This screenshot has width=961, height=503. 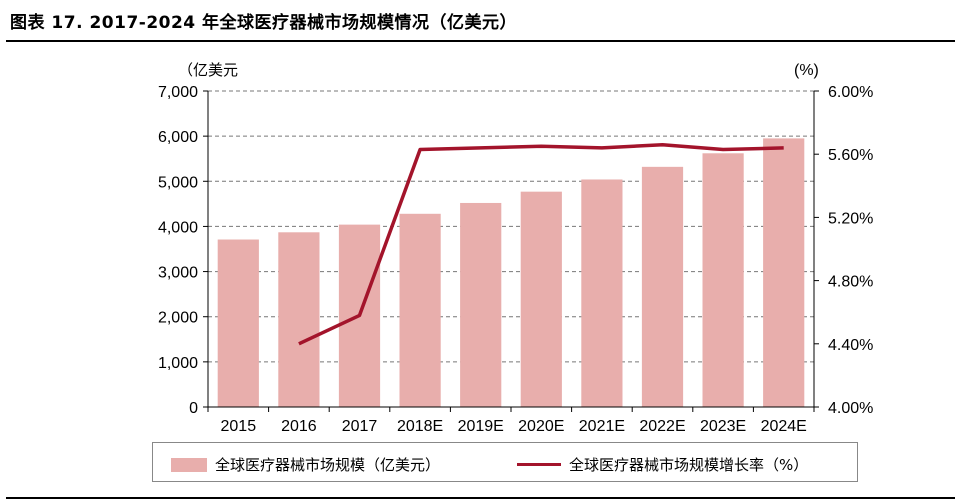 What do you see at coordinates (539, 464) in the screenshot?
I see `legend-line-swatch` at bounding box center [539, 464].